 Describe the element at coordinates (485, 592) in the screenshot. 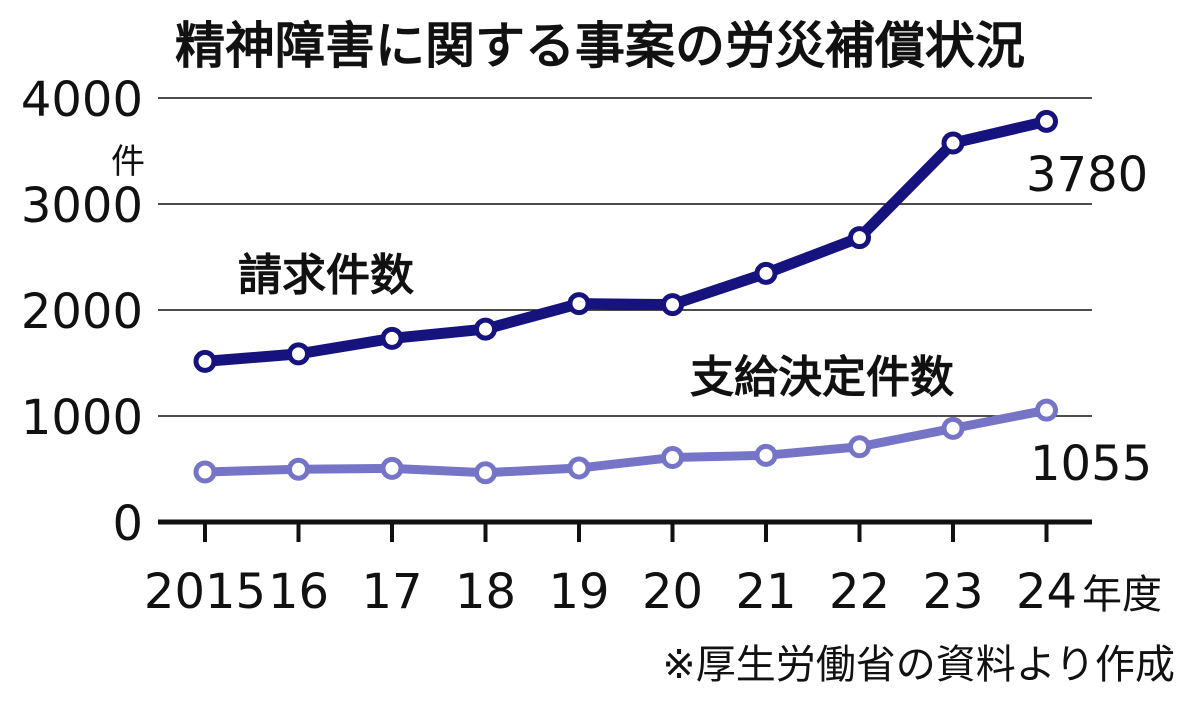

I see `x-tick-label: 18` at that location.